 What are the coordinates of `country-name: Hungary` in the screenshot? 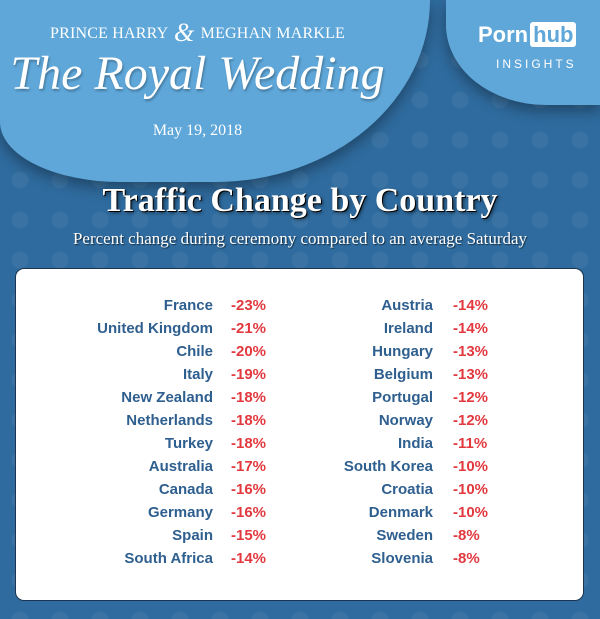 It's located at (402, 351).